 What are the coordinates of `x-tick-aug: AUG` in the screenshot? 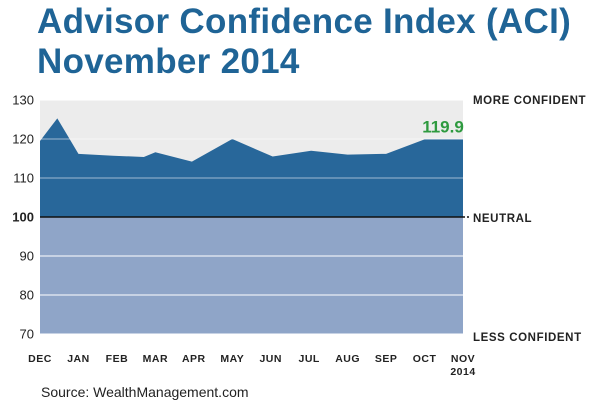 It's located at (347, 359).